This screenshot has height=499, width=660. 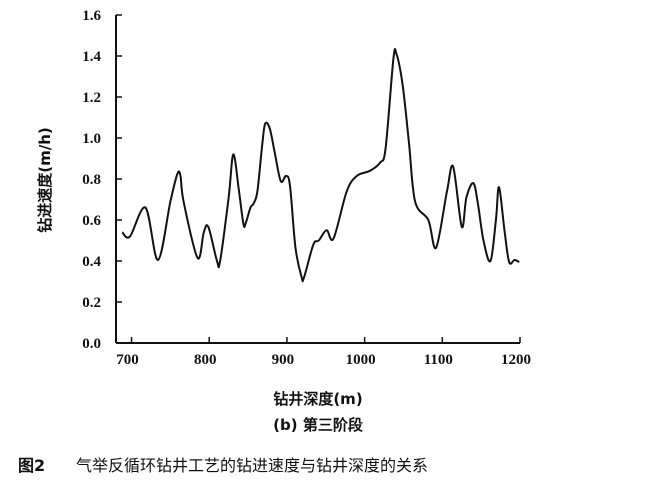 I want to click on x-tick-label: 700, so click(x=127, y=360).